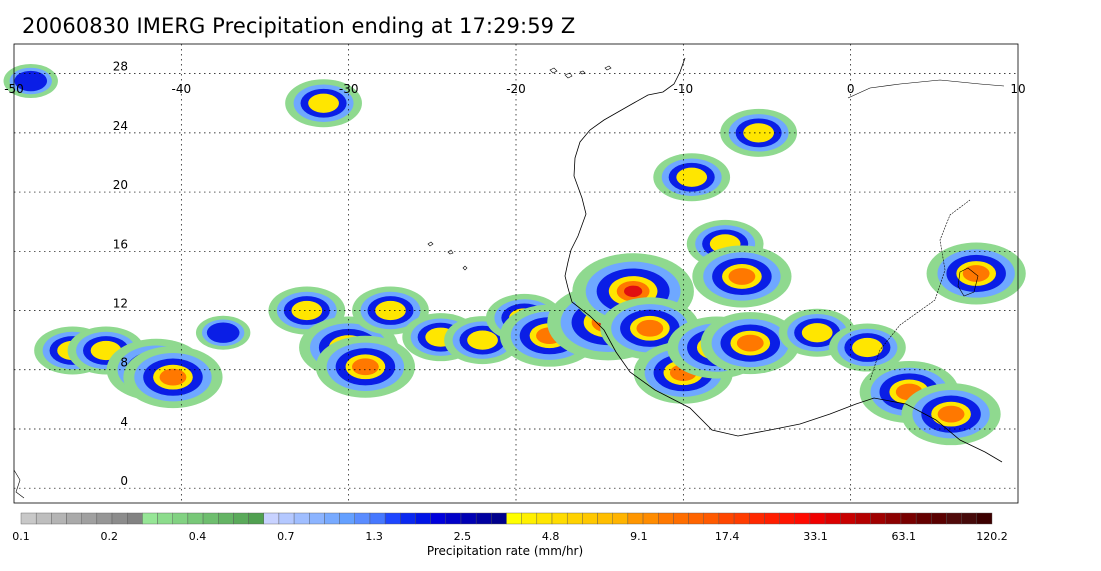 Image resolution: width=1101 pixels, height=571 pixels. Describe the element at coordinates (550, 536) in the screenshot. I see `colorbar-tick-label: 4.8` at that location.